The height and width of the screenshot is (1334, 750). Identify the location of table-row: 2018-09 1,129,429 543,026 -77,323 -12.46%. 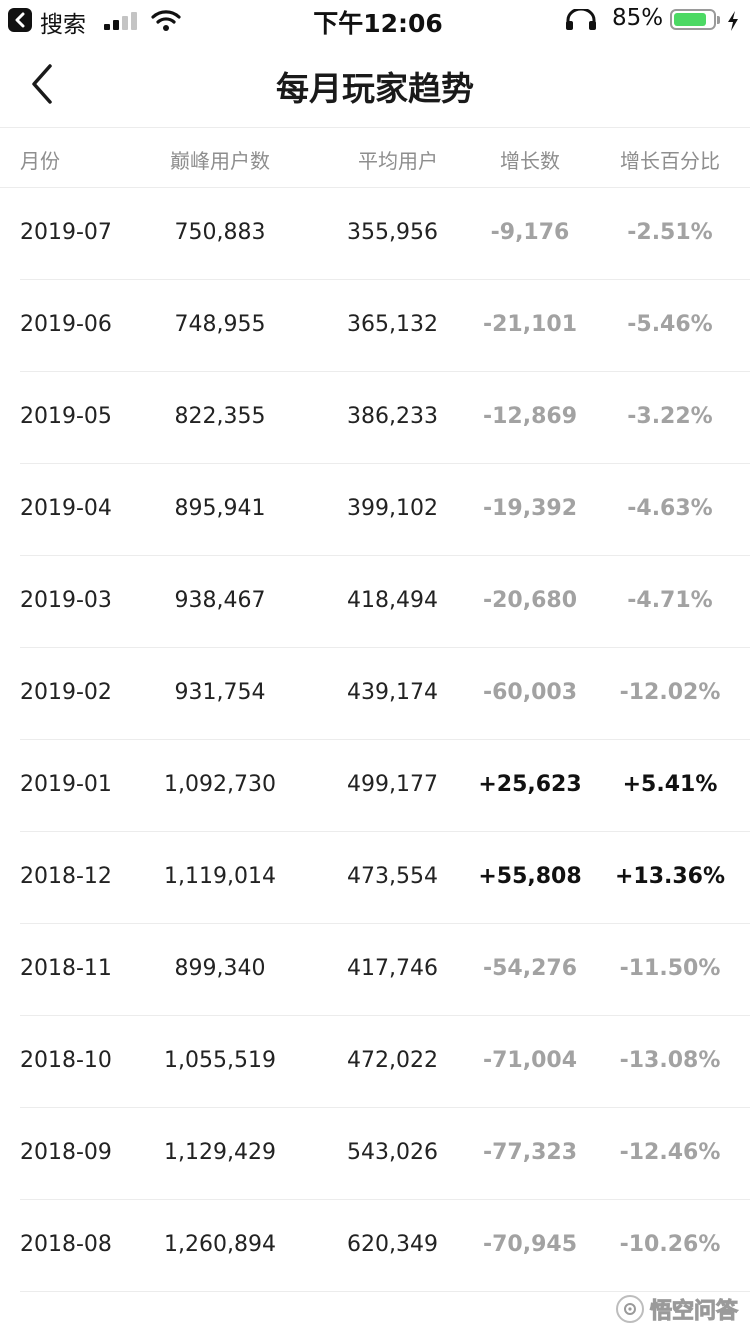
(375, 1154).